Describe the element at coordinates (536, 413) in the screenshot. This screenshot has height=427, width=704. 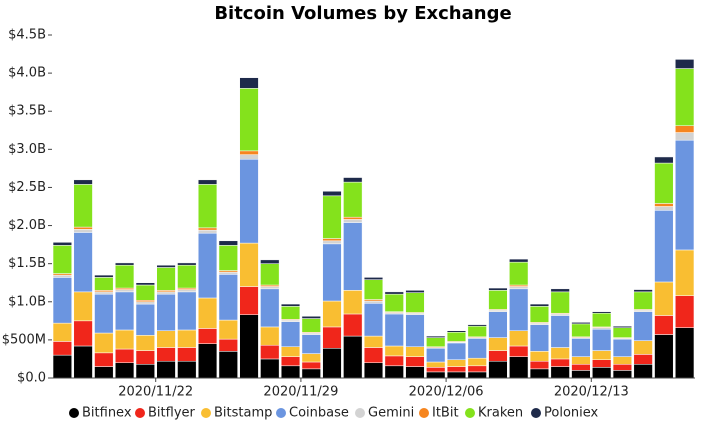
I see `legend-swatch` at that location.